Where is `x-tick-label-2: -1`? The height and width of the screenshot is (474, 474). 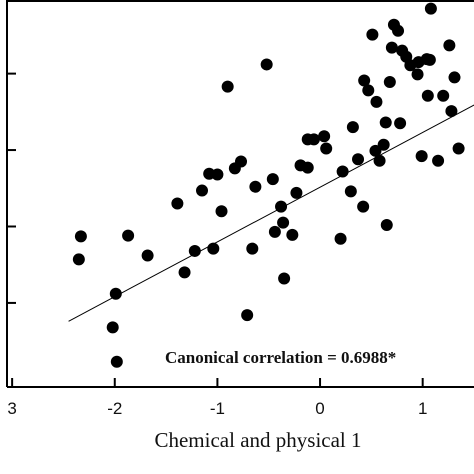 x-tick-label-2: -1 is located at coordinates (217, 408).